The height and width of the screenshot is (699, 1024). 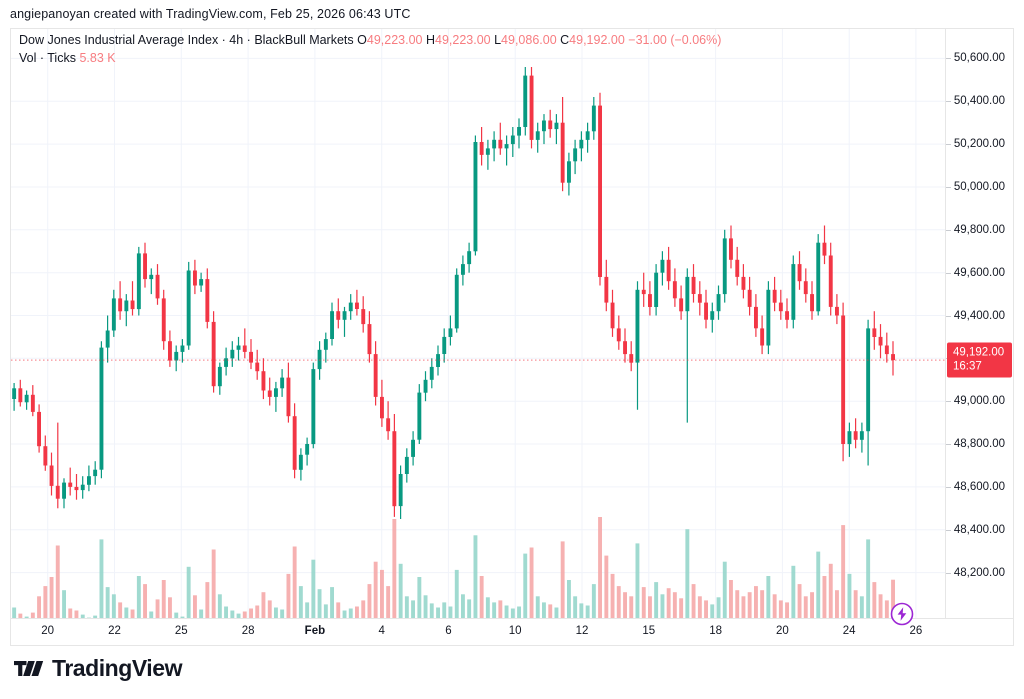 I want to click on time-tick-label: 12, so click(x=582, y=631).